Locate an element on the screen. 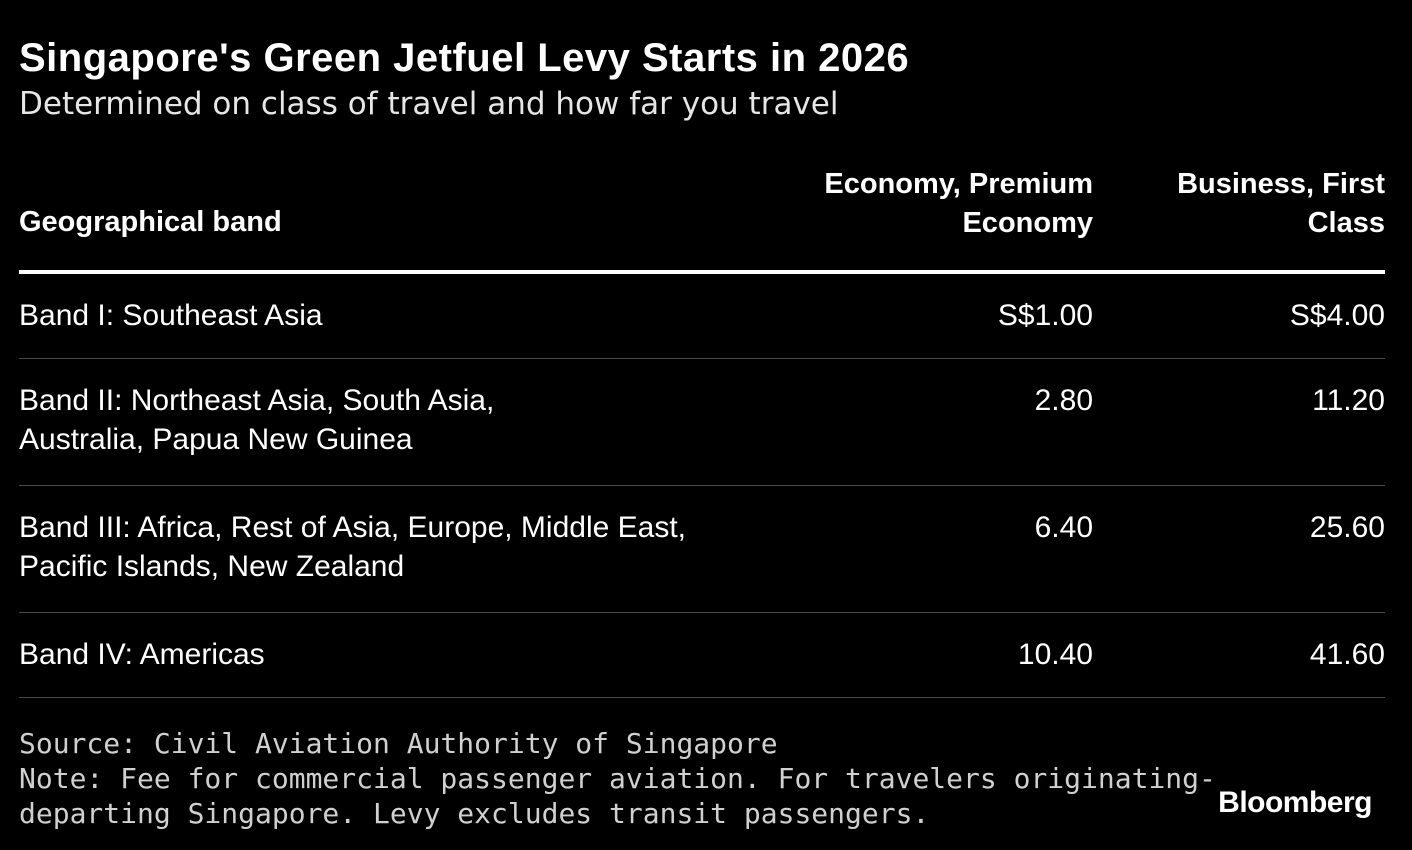  header-business-line1: Business, First is located at coordinates (1281, 184).